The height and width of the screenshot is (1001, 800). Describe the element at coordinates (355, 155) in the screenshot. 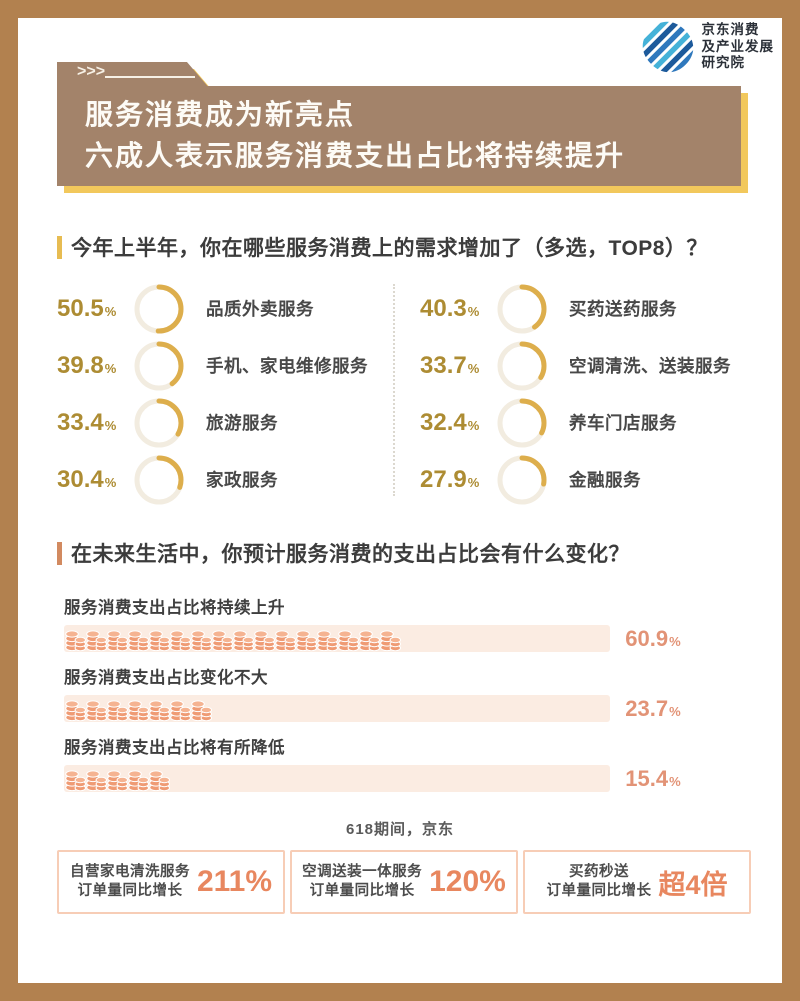

I see `report-title-line2: 六成人表示服务消费支出占比将持续提升` at that location.